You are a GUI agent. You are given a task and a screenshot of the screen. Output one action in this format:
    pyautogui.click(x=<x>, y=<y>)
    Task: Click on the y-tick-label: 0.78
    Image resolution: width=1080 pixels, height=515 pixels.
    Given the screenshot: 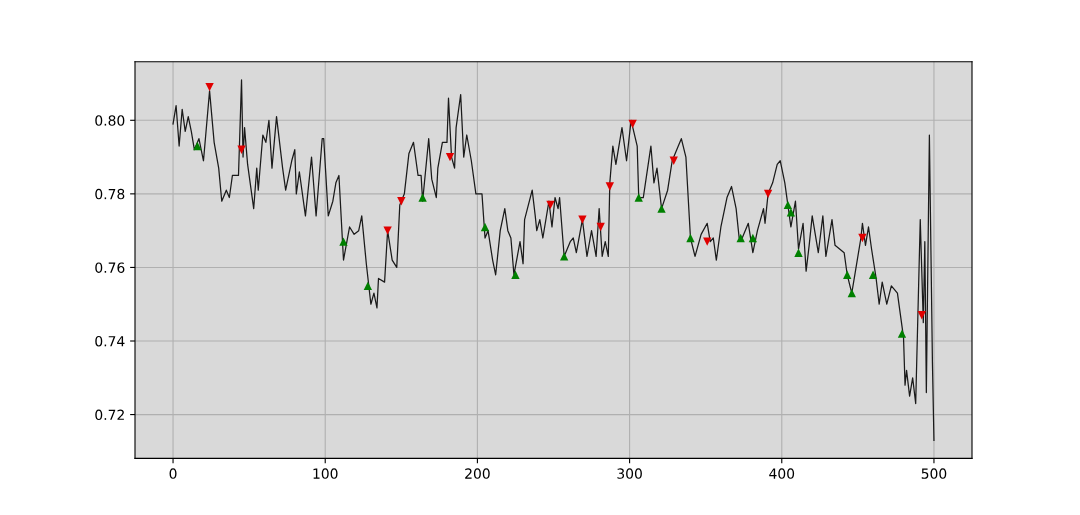 What is the action you would take?
    pyautogui.click(x=110, y=194)
    